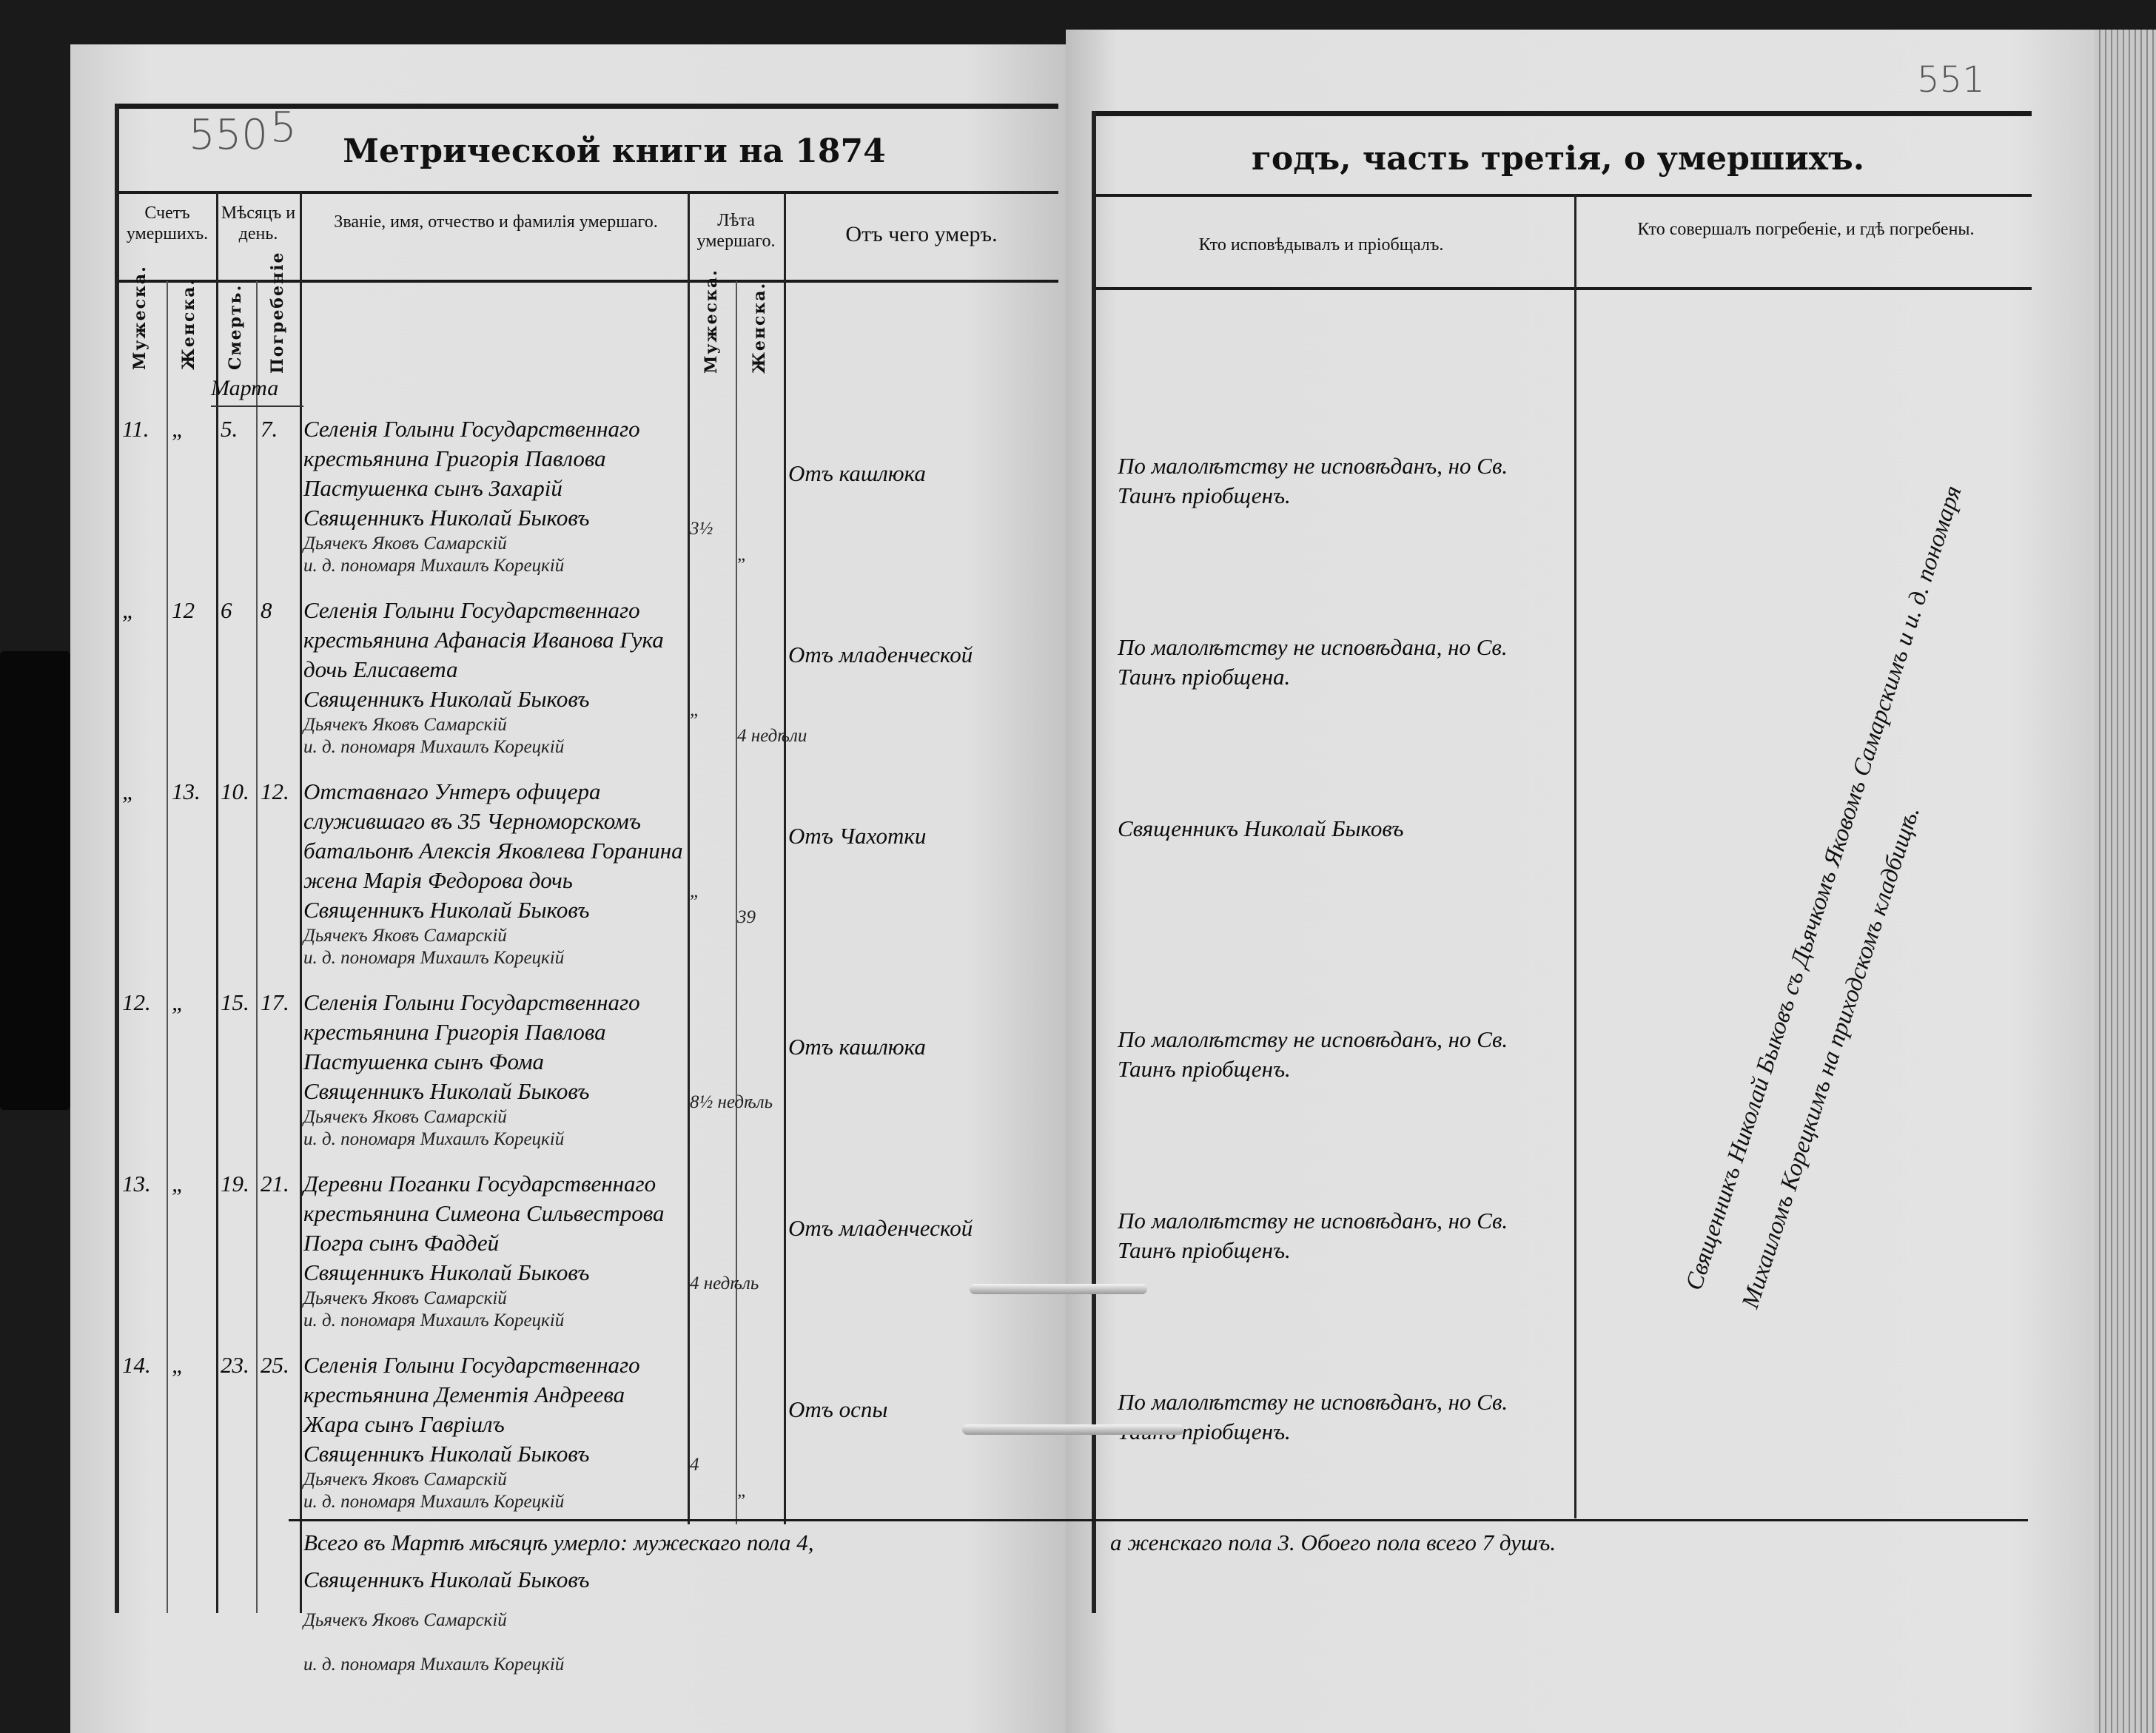 The height and width of the screenshot is (1733, 2156). Describe the element at coordinates (1158, 1520) in the screenshot. I see `total-divider` at that location.